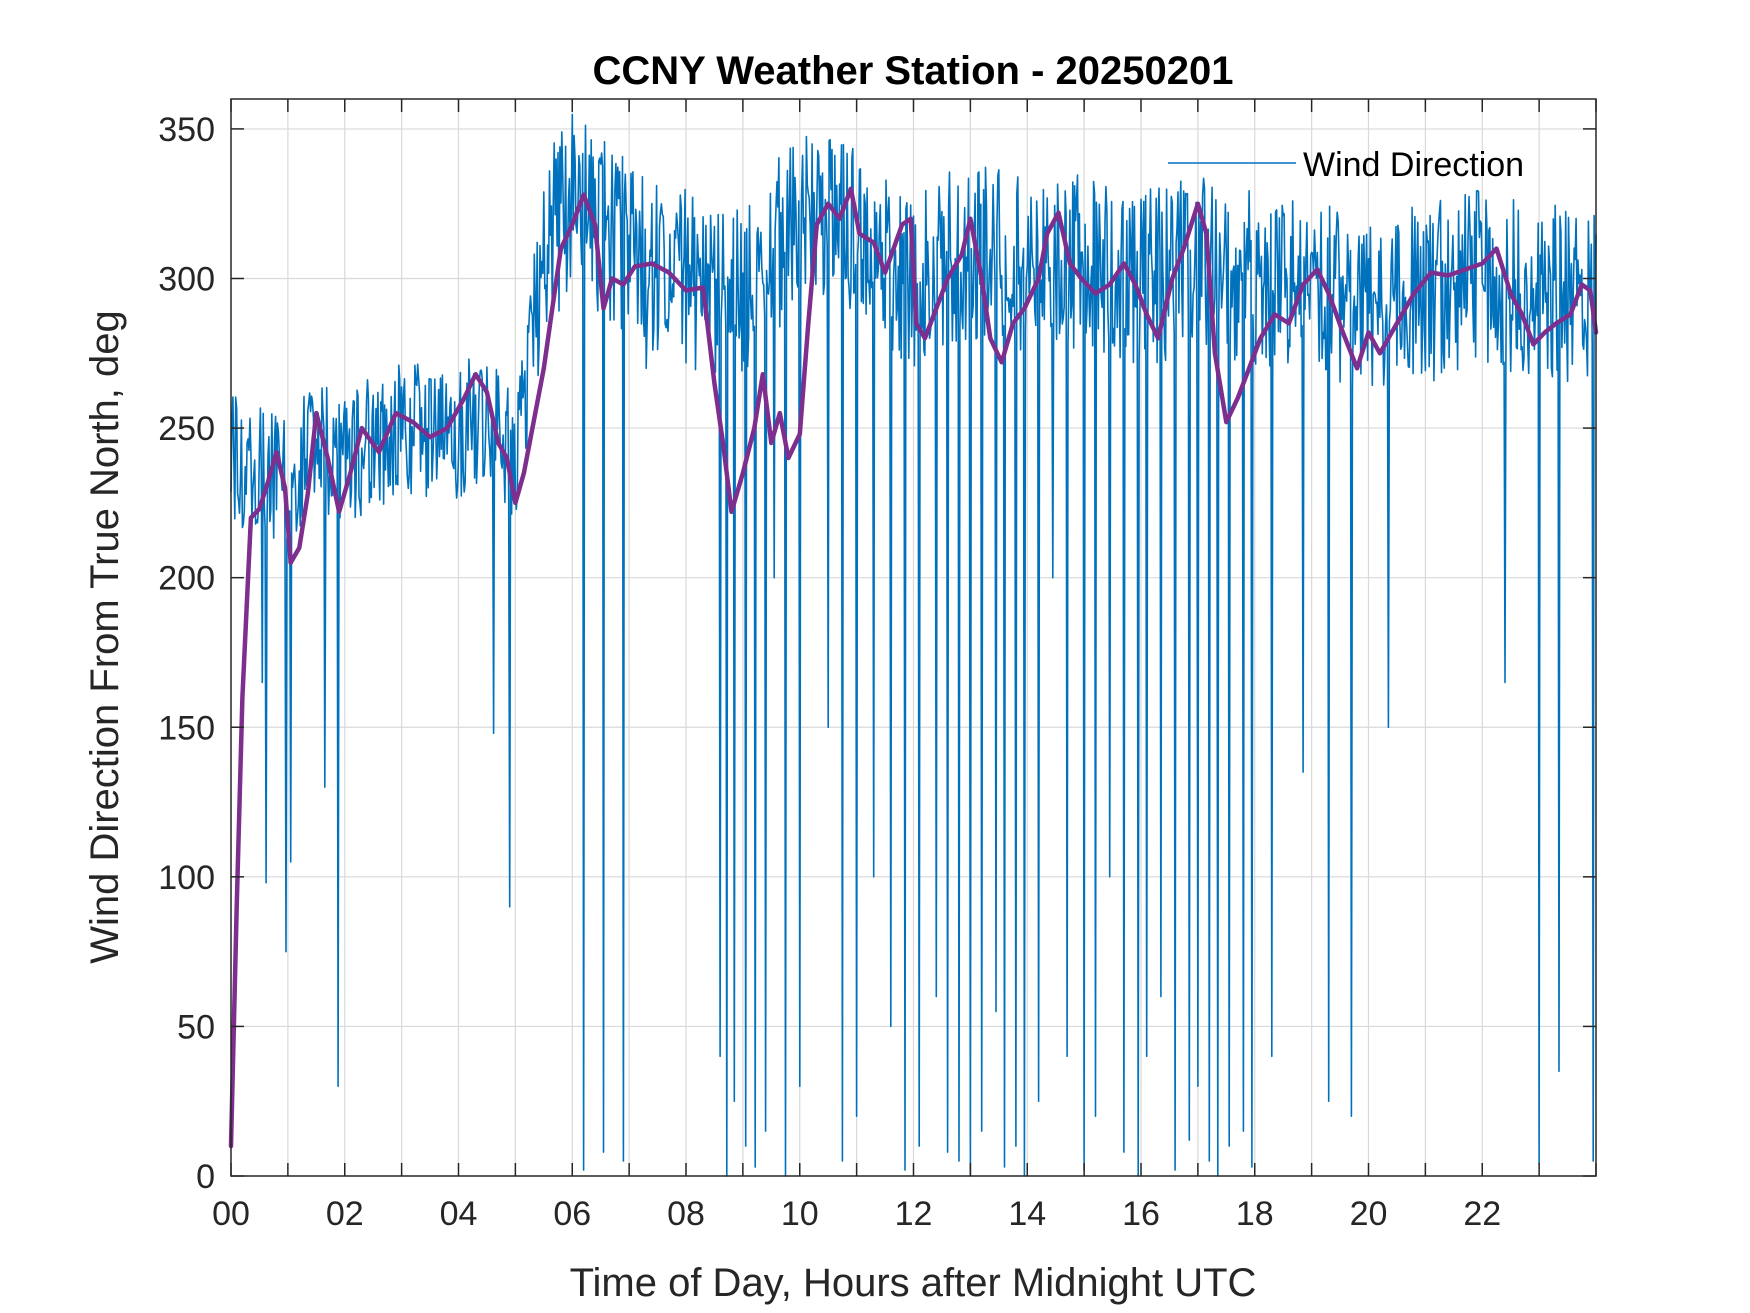 The image size is (1750, 1313). What do you see at coordinates (856, 1214) in the screenshot?
I see `x-axis-tick-labels: 00 02 04 06 08 10 12 14 16 18 20 22` at bounding box center [856, 1214].